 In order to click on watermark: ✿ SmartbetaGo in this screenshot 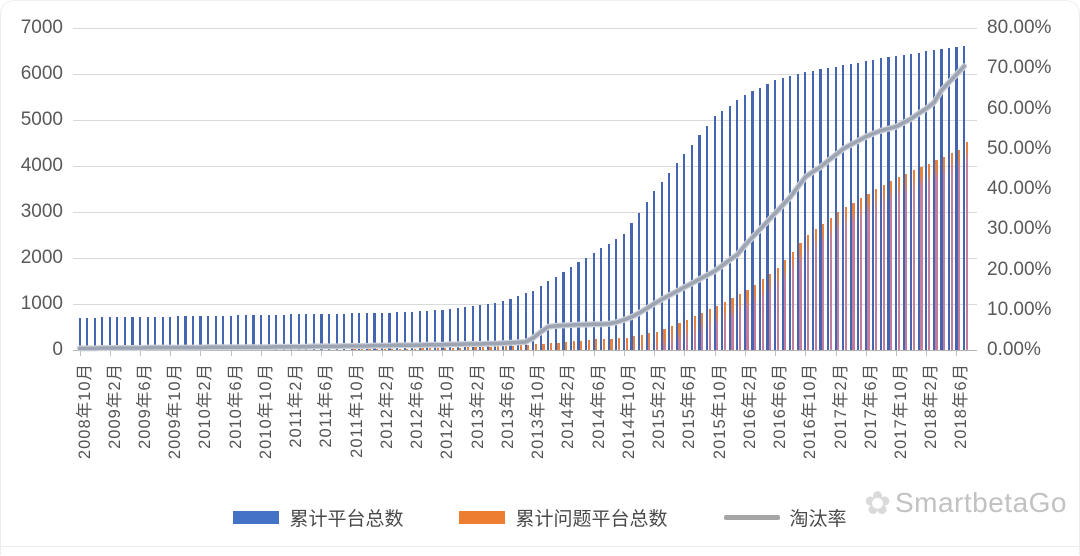, I will do `click(965, 503)`.